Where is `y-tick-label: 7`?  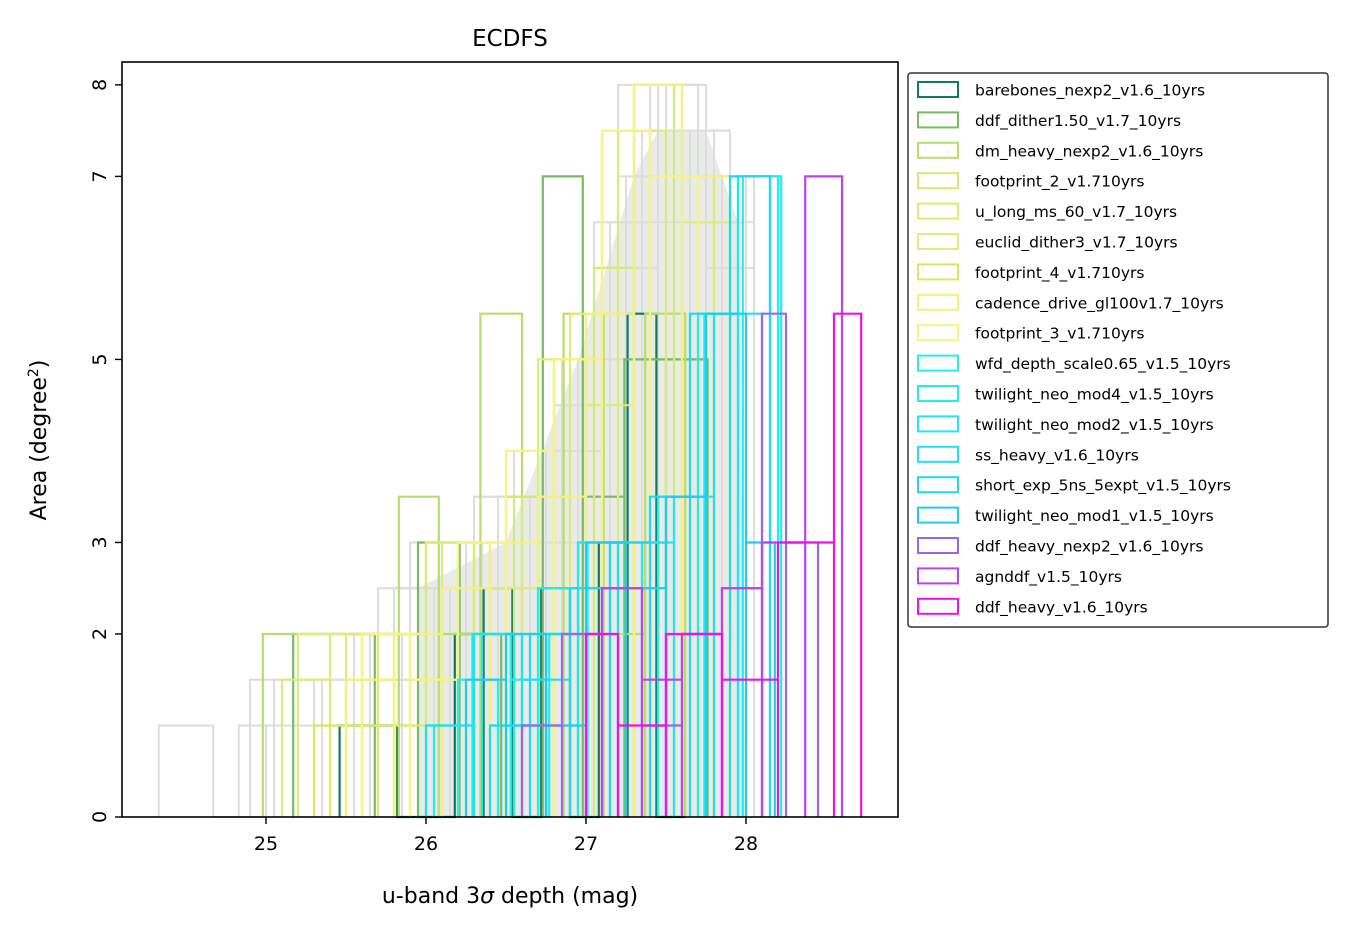 y-tick-label: 7 is located at coordinates (100, 176).